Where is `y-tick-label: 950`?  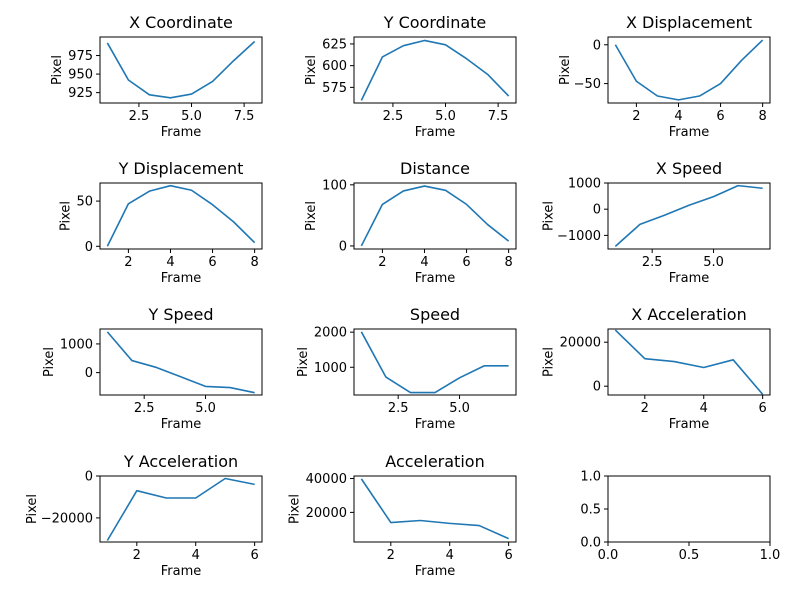
y-tick-label: 950 is located at coordinates (80, 75).